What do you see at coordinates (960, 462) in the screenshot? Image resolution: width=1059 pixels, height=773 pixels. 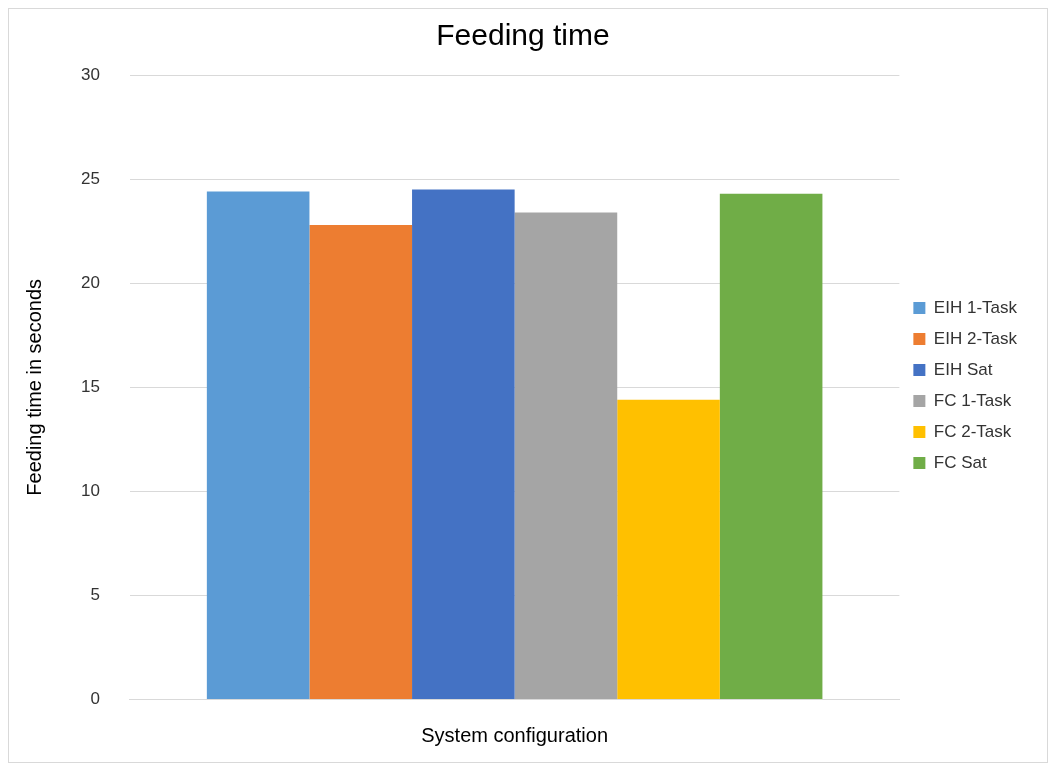 I see `legend-label: FC Sat` at bounding box center [960, 462].